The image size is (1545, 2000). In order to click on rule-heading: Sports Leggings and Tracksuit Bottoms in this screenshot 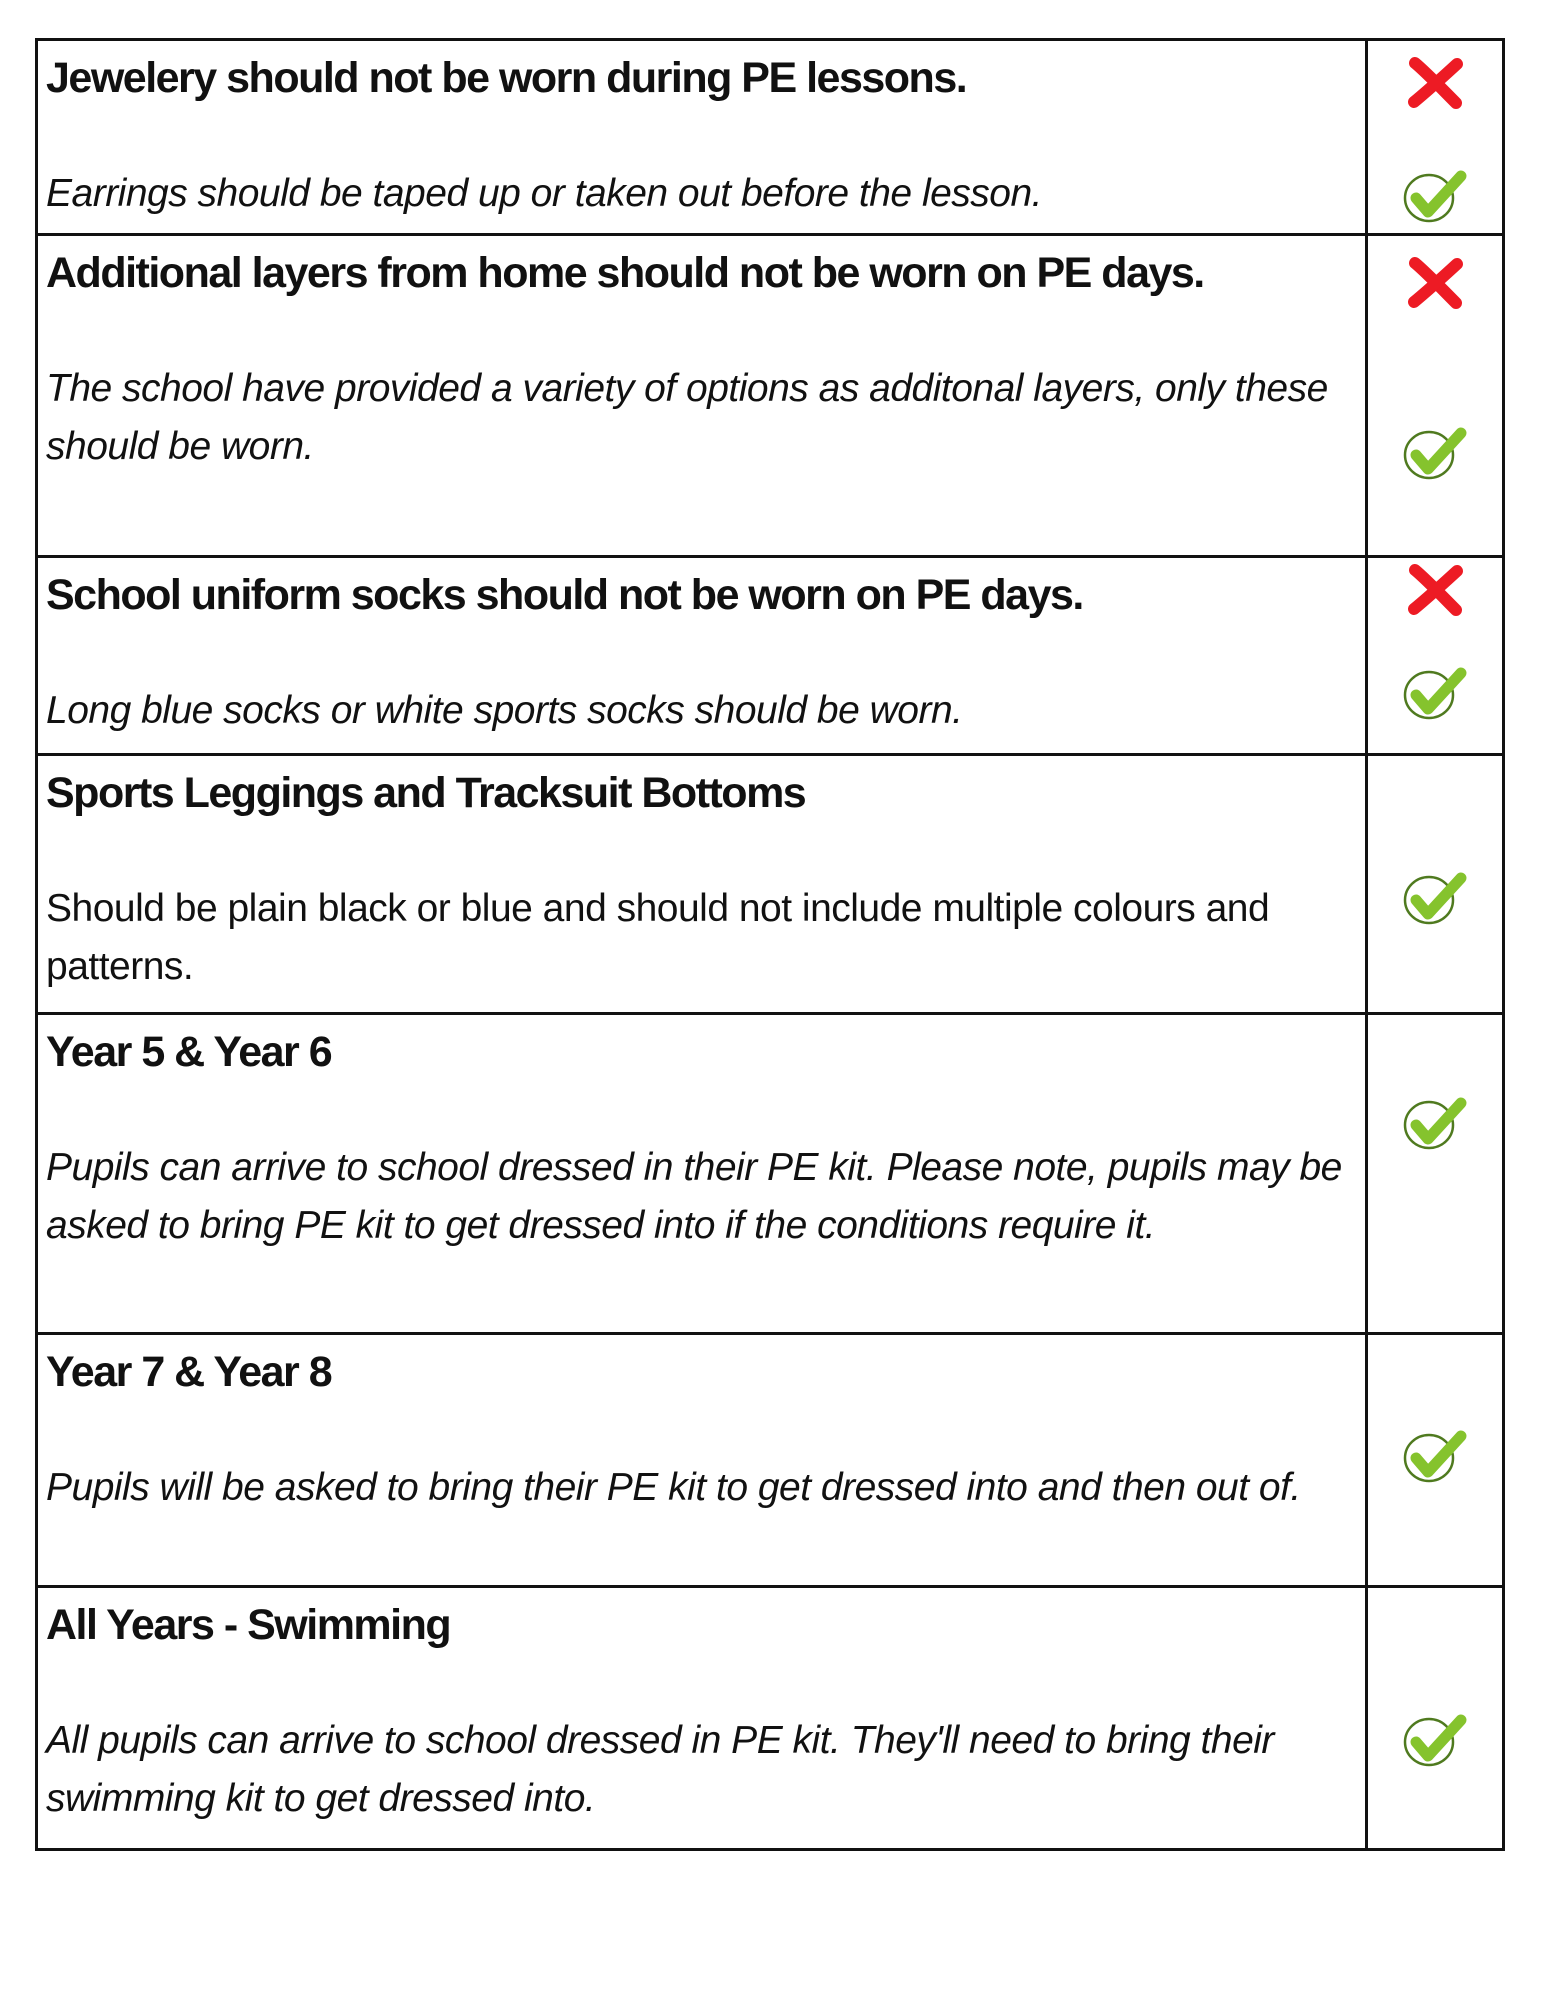, I will do `click(426, 793)`.